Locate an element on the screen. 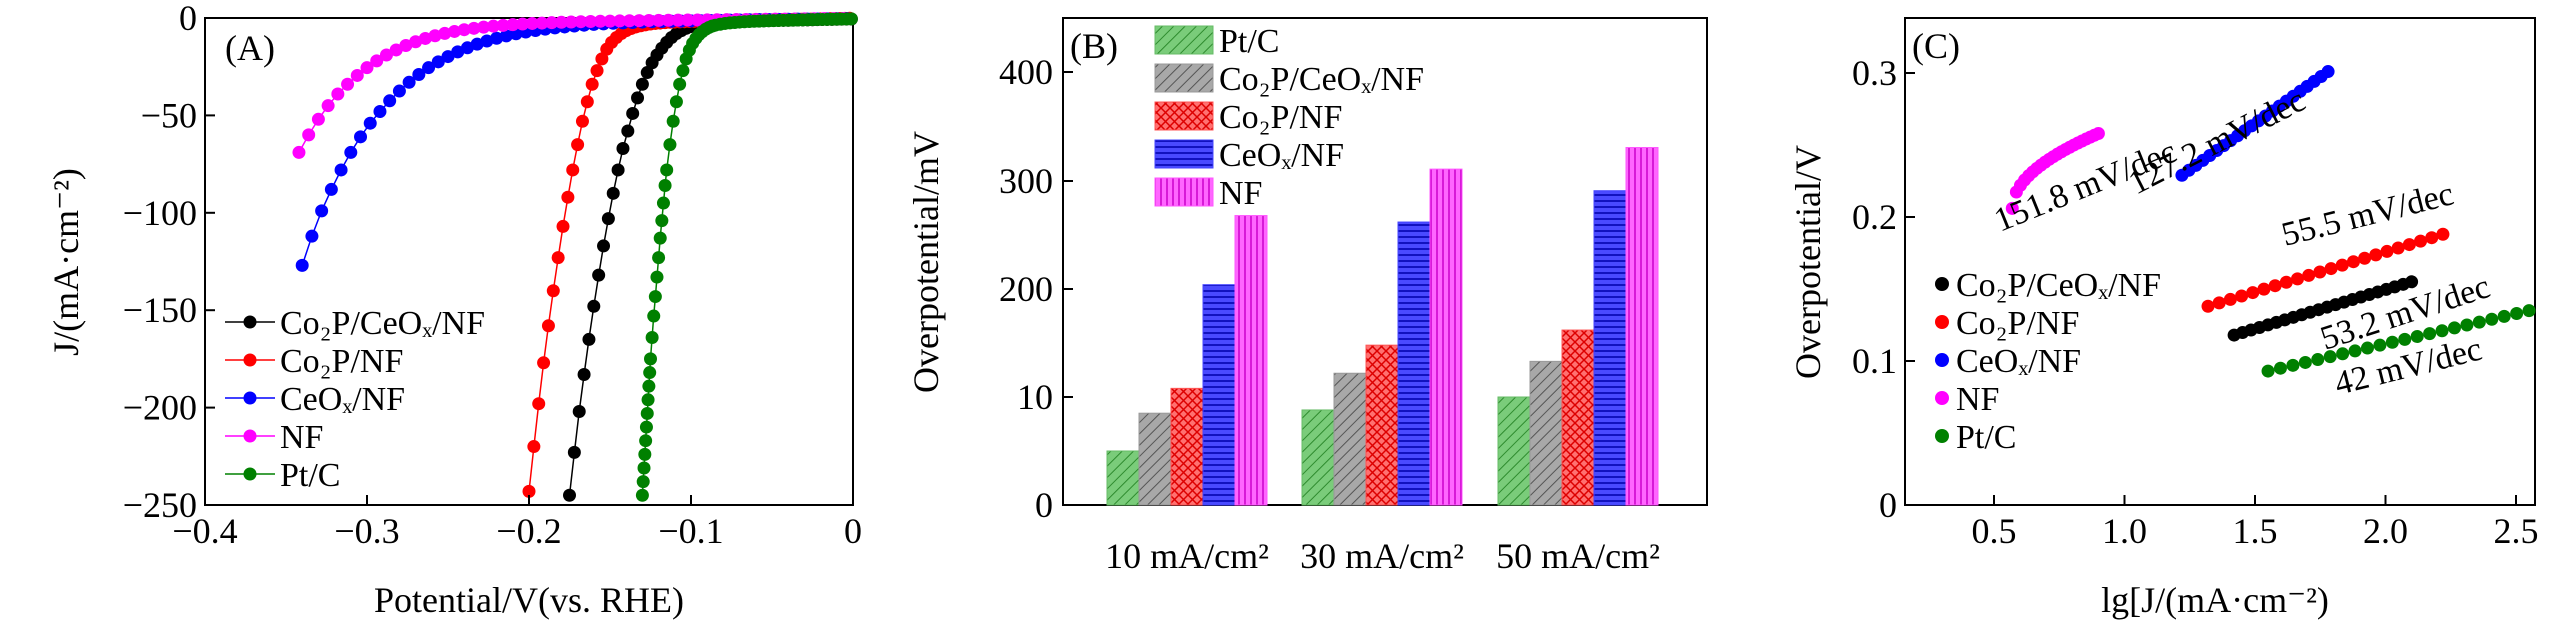 The height and width of the screenshot is (630, 2567). legend-label-ceox-nf: CeOₓ/NF is located at coordinates (1281, 155).